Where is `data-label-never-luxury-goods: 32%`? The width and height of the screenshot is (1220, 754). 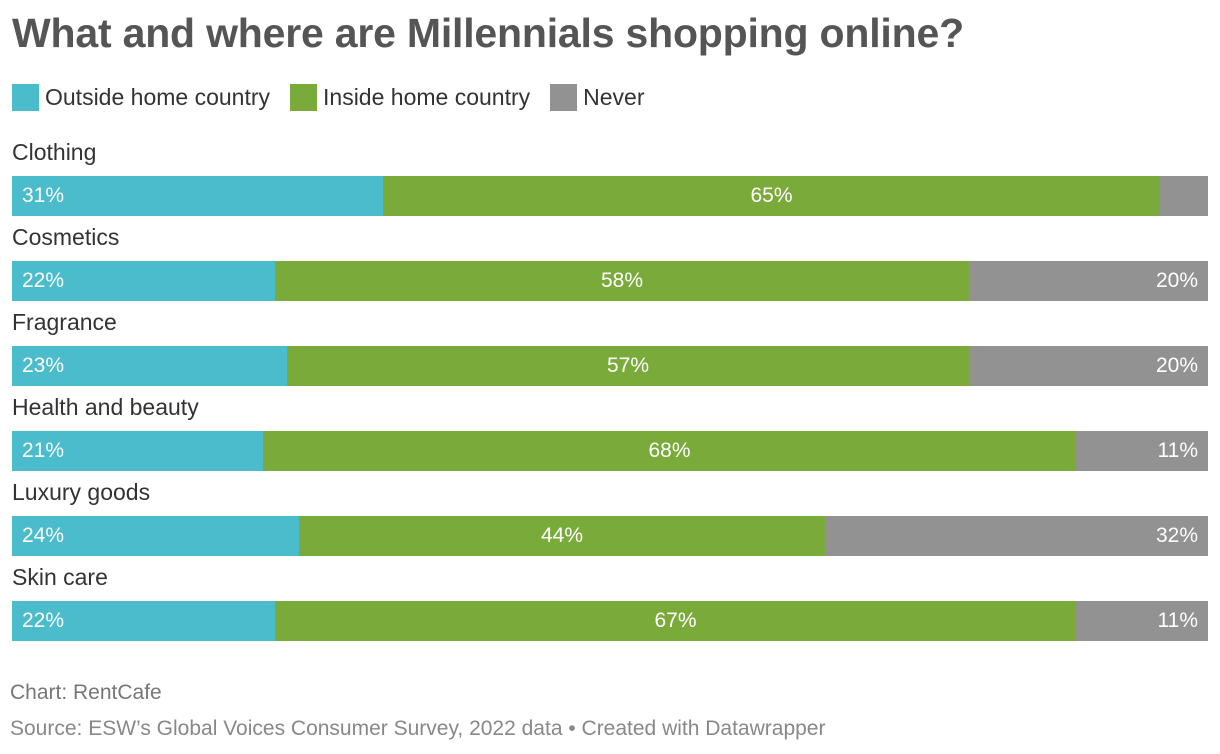
data-label-never-luxury-goods: 32% is located at coordinates (1176, 535).